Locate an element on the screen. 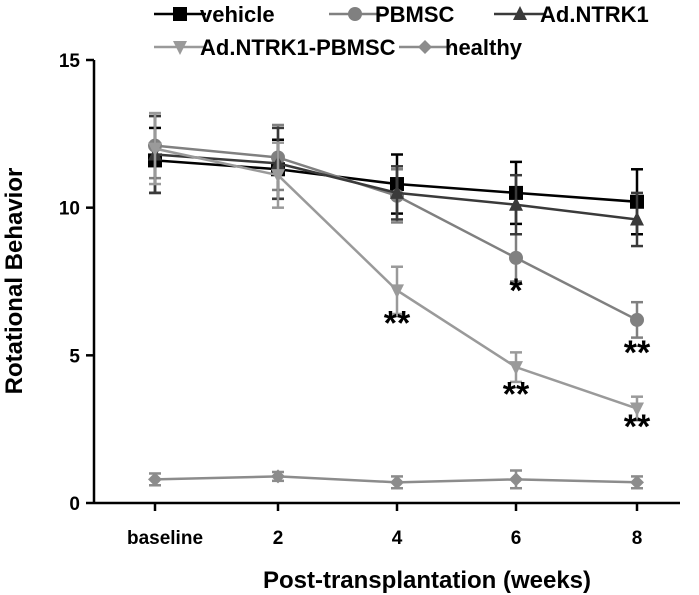 The height and width of the screenshot is (595, 699). legend-item-ad-ntrk1-pbmsc: Ad.NTRK1-PBMSC is located at coordinates (275, 47).